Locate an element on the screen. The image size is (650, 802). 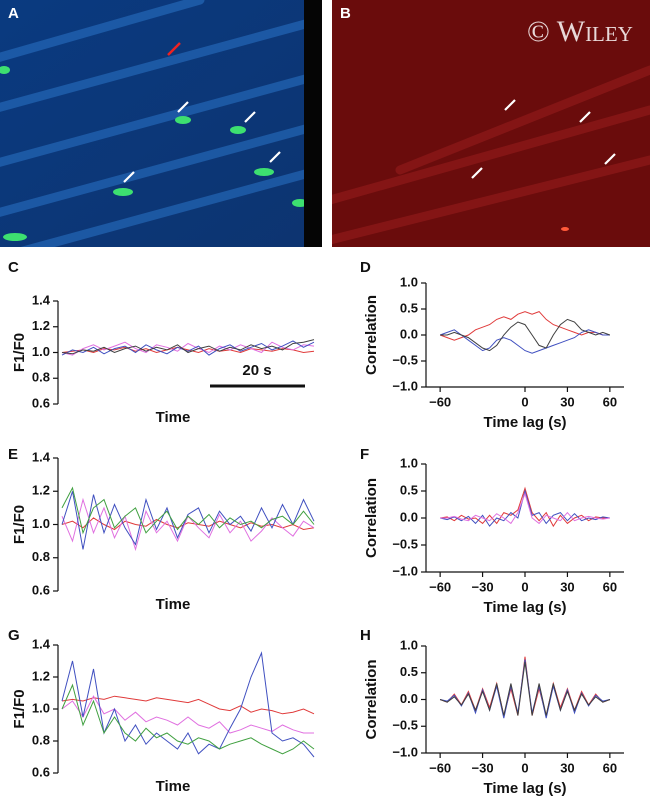
watermark: © Wiley is located at coordinates (580, 31).